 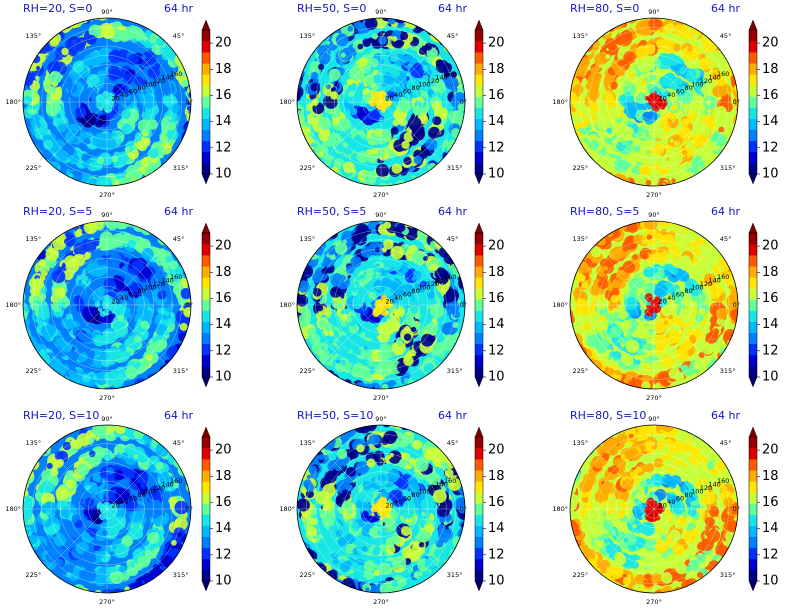 I want to click on panel-time-label: 64 hr, so click(x=452, y=8).